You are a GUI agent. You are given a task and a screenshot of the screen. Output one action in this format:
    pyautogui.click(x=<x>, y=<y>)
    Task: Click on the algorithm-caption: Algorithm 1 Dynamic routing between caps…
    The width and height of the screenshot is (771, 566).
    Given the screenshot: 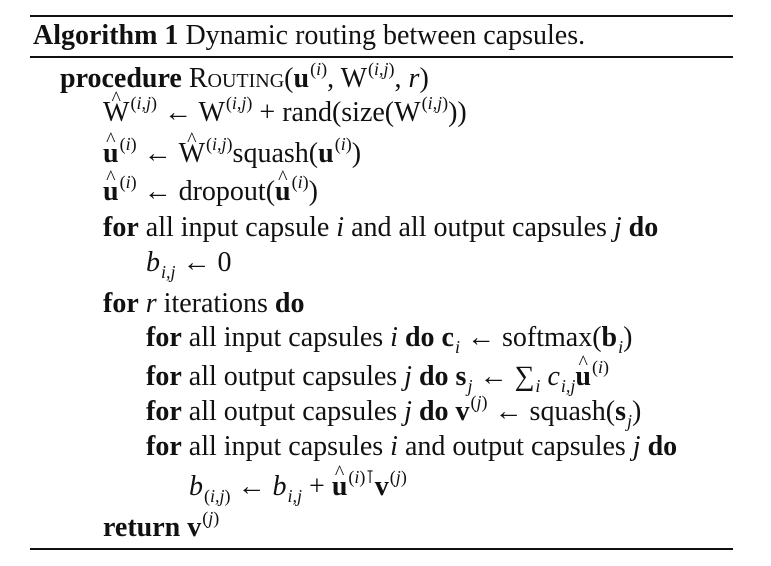 What is the action you would take?
    pyautogui.click(x=309, y=36)
    